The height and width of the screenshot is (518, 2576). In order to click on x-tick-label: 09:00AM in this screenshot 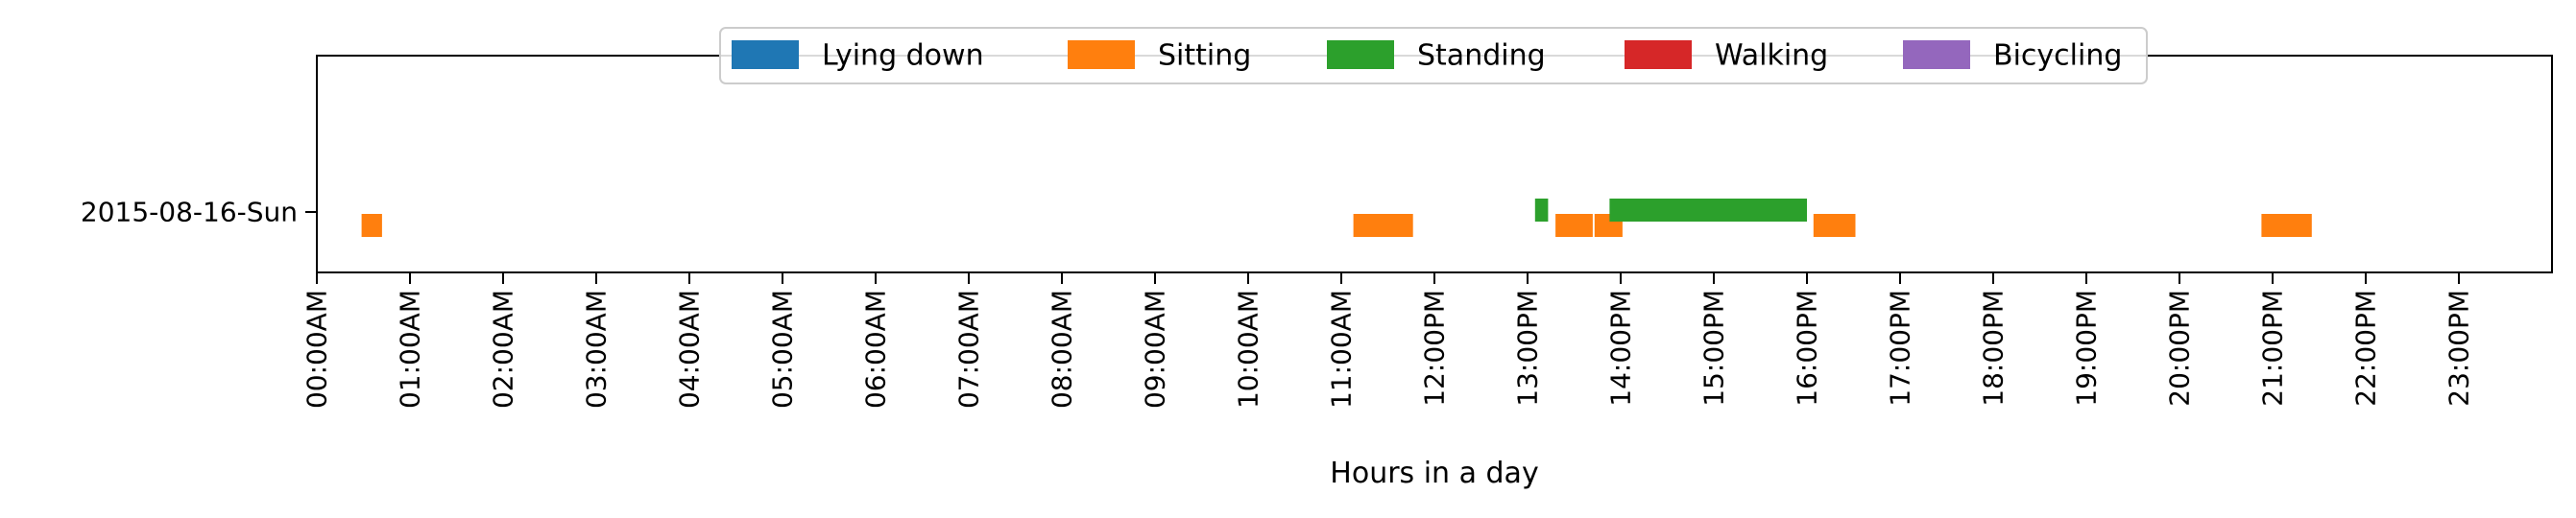, I will do `click(1155, 349)`.